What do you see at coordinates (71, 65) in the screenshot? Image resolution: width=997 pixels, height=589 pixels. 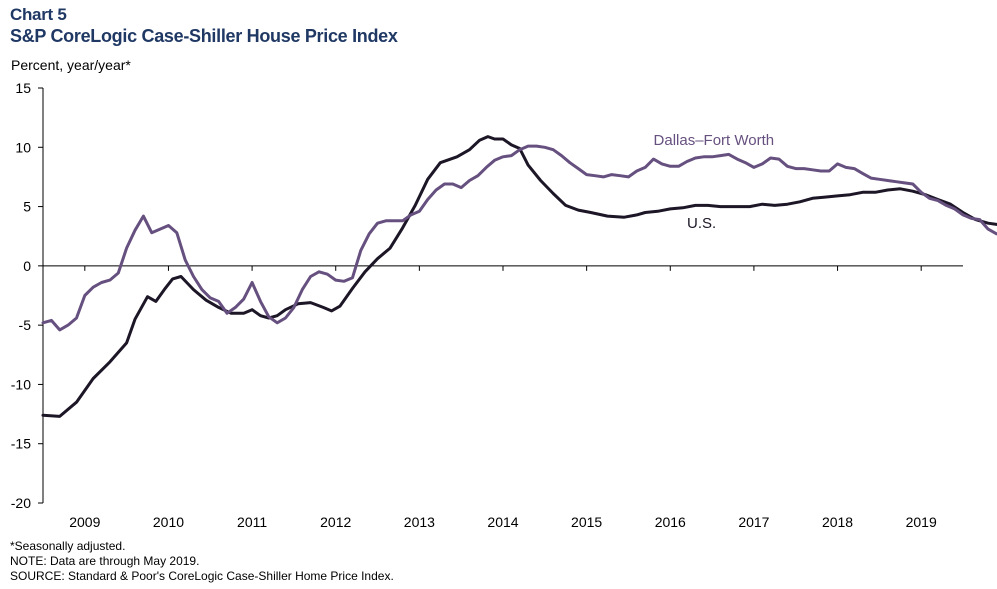 I see `y-axis-label: Percent, year/year*` at bounding box center [71, 65].